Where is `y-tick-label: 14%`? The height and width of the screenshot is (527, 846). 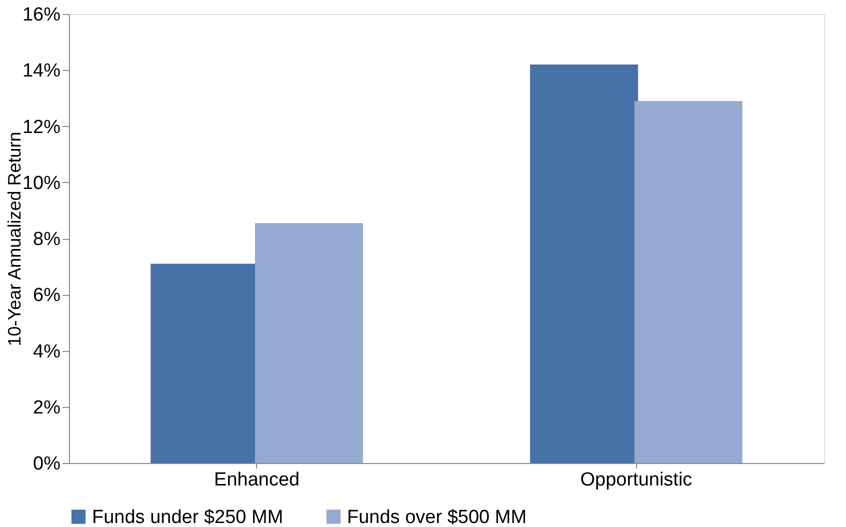 y-tick-label: 14% is located at coordinates (41, 71).